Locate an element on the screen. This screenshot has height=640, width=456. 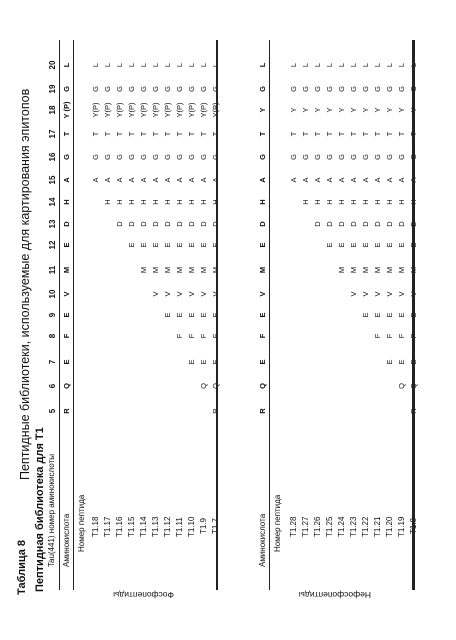
peptide-residue: V is located at coordinates (191, 294).